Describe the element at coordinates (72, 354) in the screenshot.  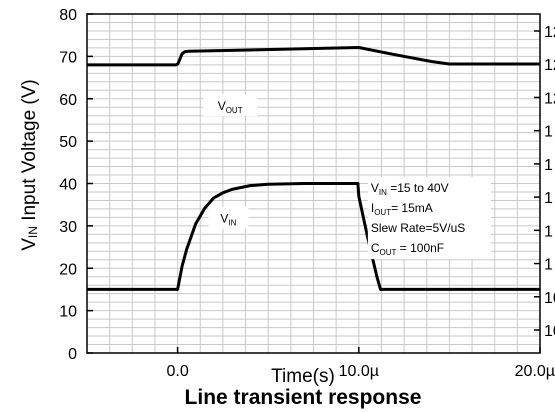
I see `y-tick-label: 0` at that location.